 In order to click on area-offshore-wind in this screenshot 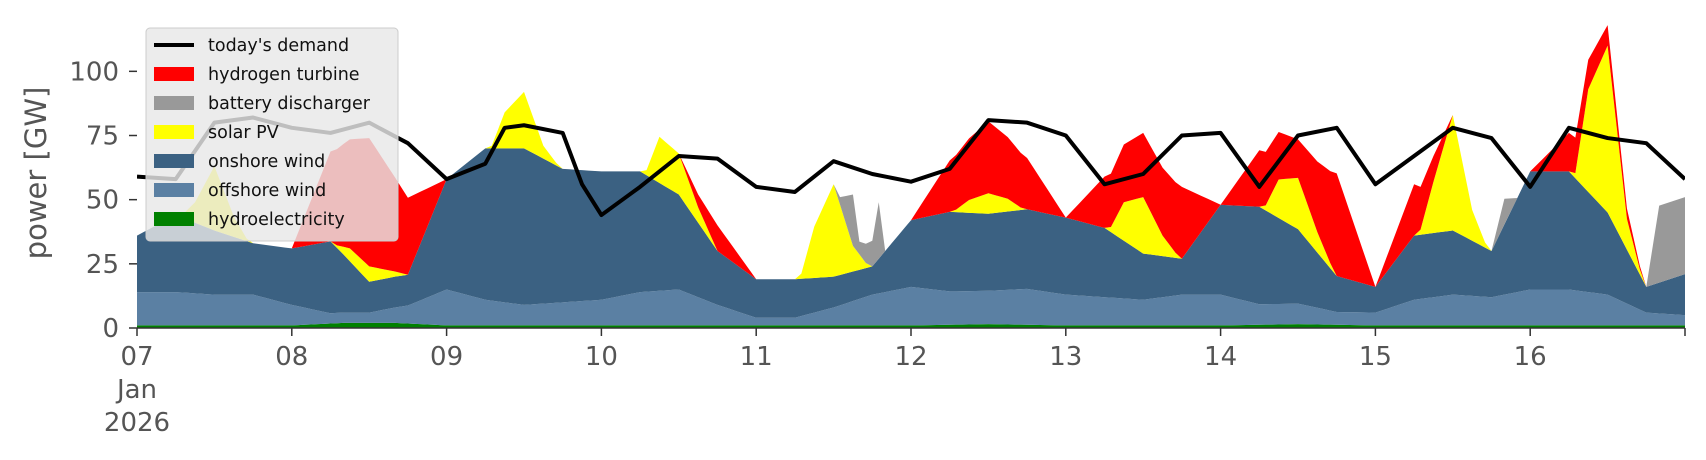, I will do `click(911, 306)`.